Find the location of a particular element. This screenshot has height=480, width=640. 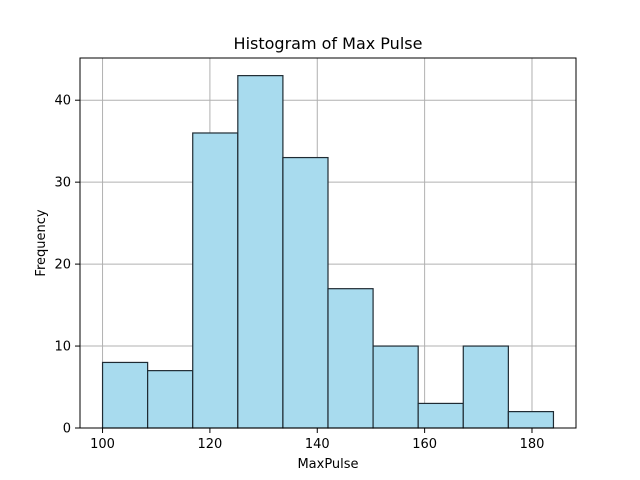

x-tick-label: 100 is located at coordinates (102, 444).